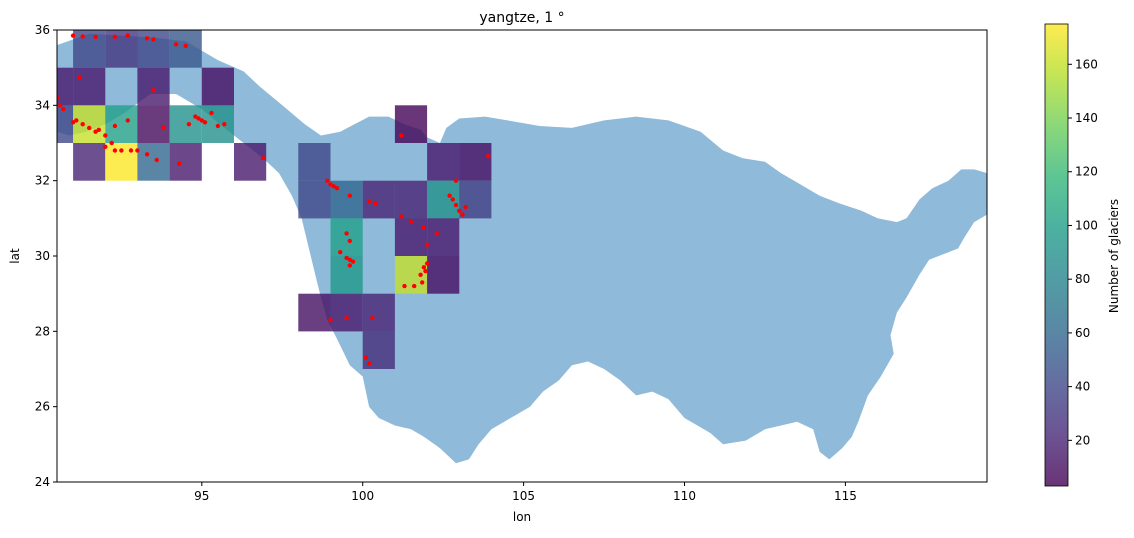 This screenshot has width=1134, height=538. Describe the element at coordinates (684, 496) in the screenshot. I see `x-tick-label: 110` at that location.